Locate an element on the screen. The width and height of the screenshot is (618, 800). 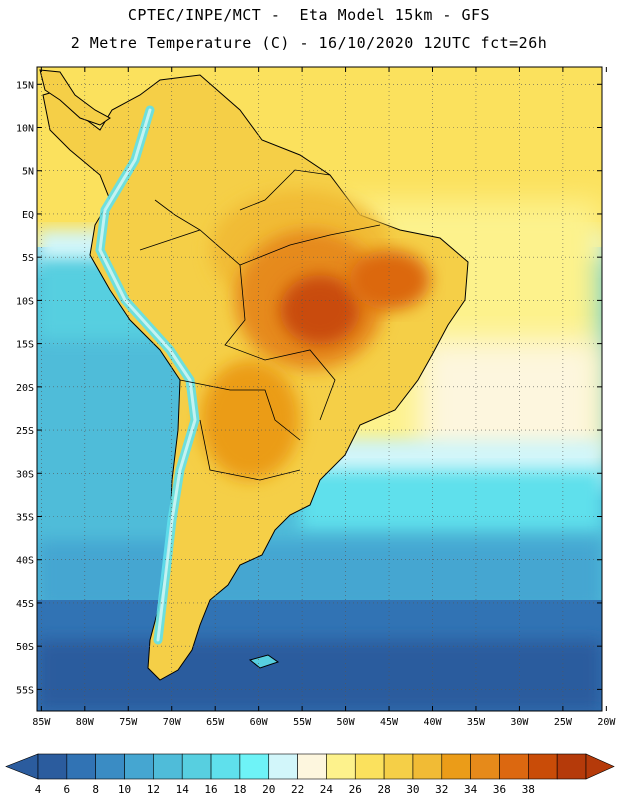
lat-label: 55S is located at coordinates (25, 690).